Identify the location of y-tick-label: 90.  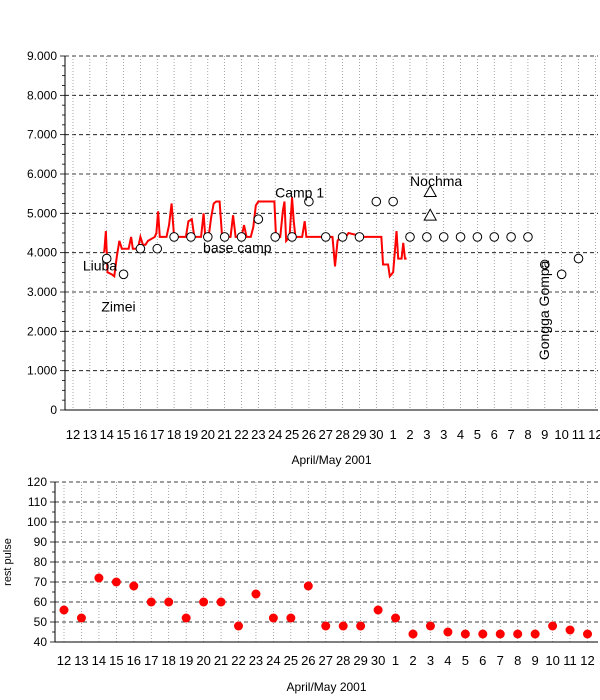
(41, 542).